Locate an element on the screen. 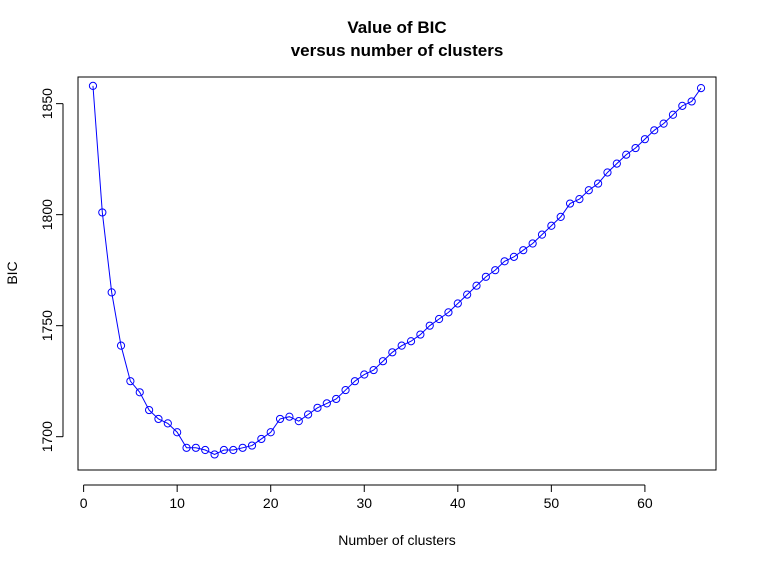 This screenshot has height=569, width=758. x-tick-label: 30 is located at coordinates (364, 503).